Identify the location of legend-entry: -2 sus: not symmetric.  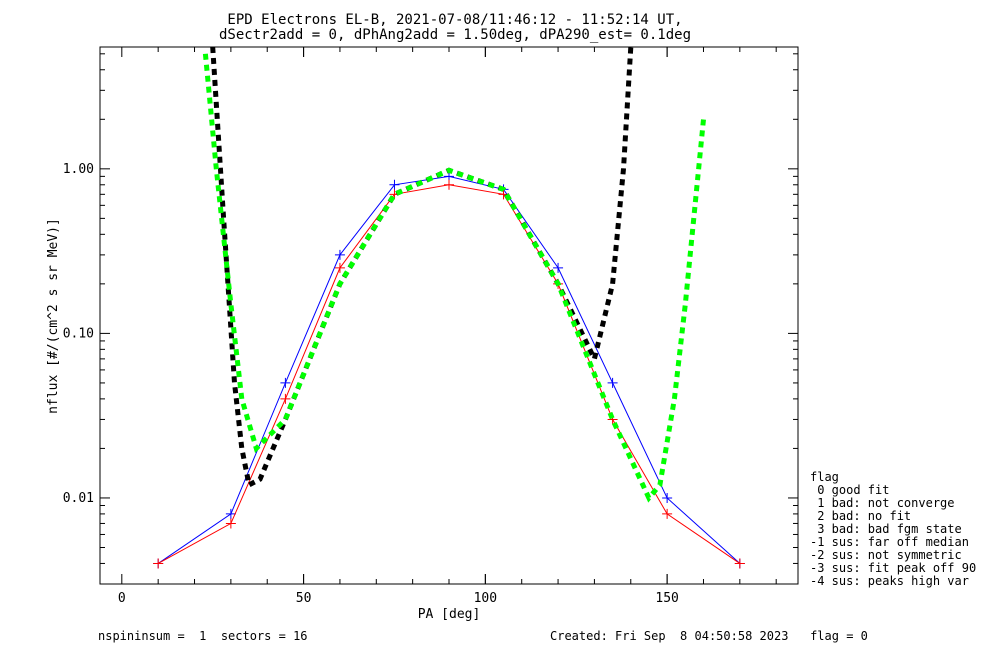
(886, 555).